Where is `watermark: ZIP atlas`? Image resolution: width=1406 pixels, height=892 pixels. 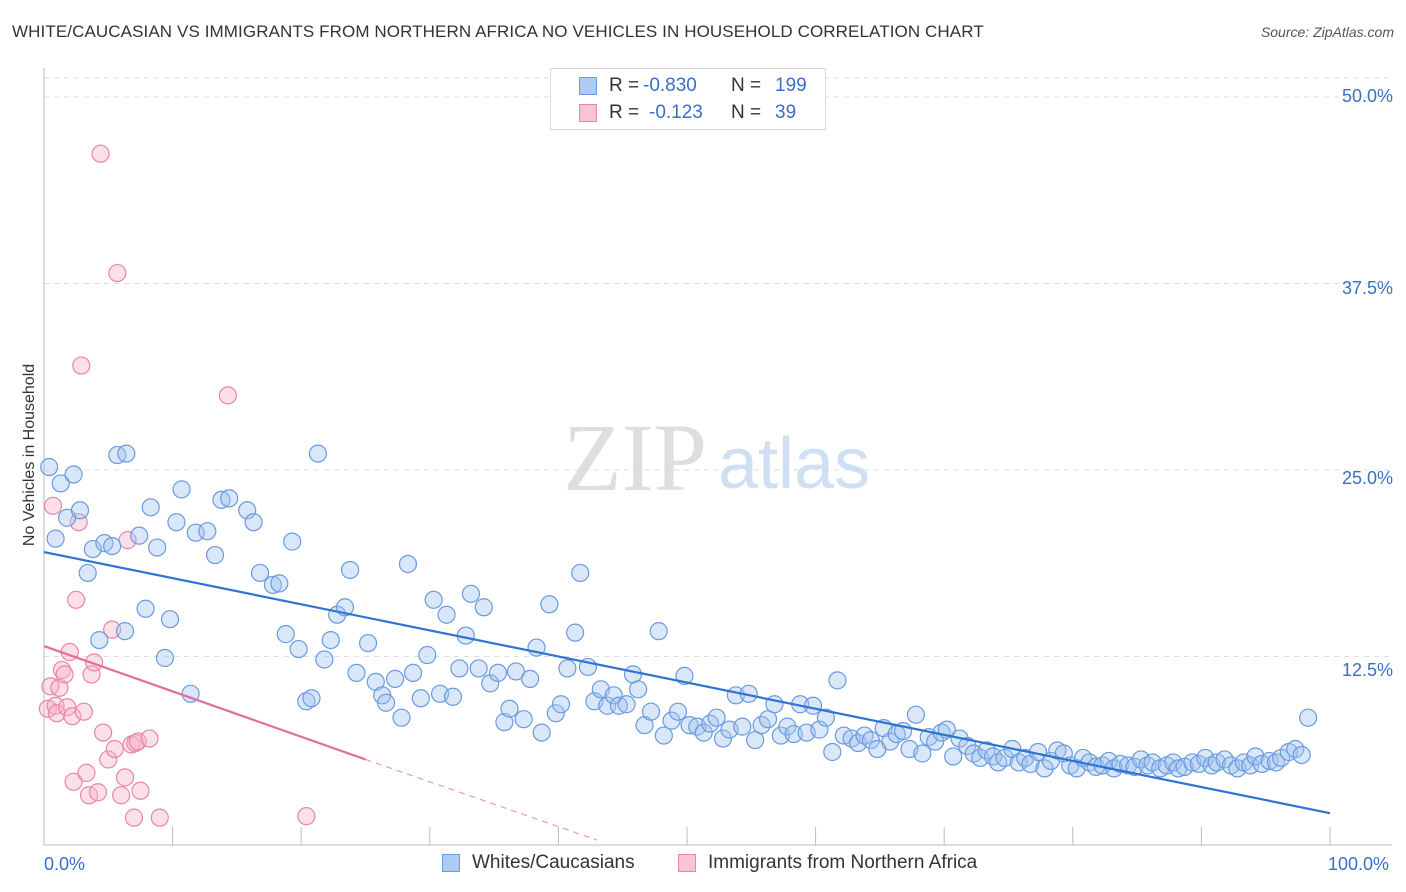 watermark: ZIP atlas is located at coordinates (716, 457).